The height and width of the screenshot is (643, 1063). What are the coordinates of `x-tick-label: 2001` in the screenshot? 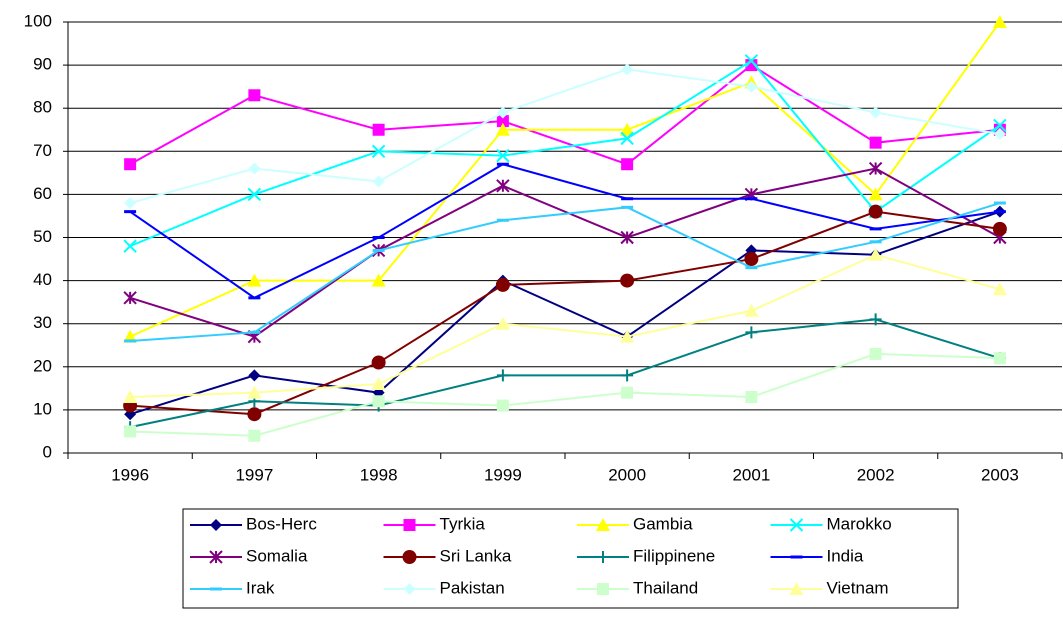 It's located at (751, 474).